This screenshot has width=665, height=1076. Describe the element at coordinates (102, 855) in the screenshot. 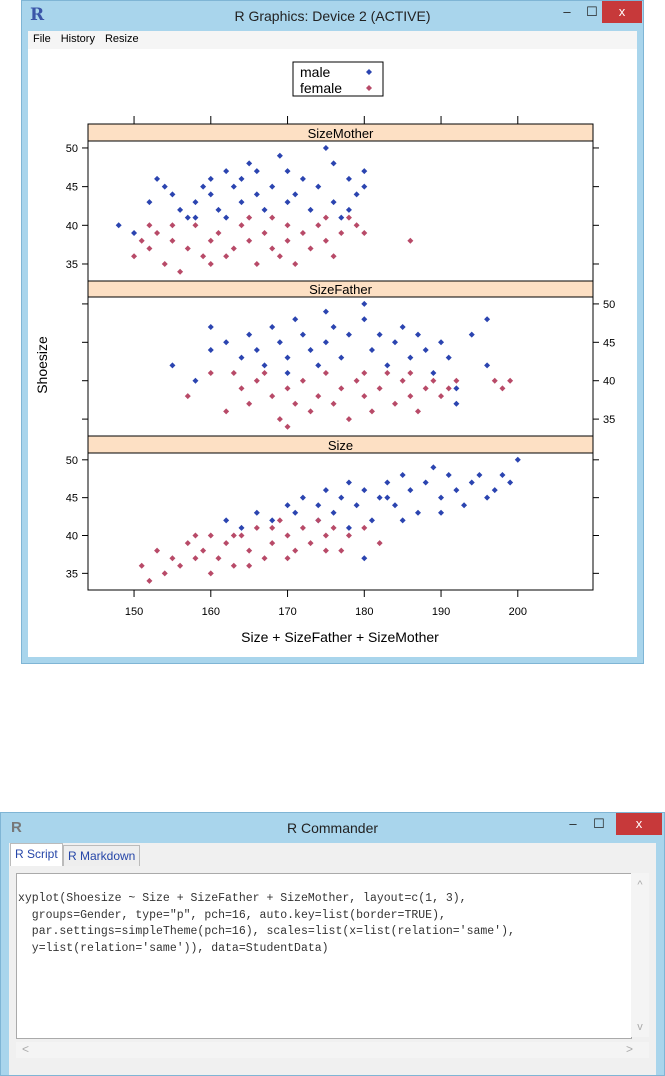

I see `tab-r-markdown: R Markdown` at that location.